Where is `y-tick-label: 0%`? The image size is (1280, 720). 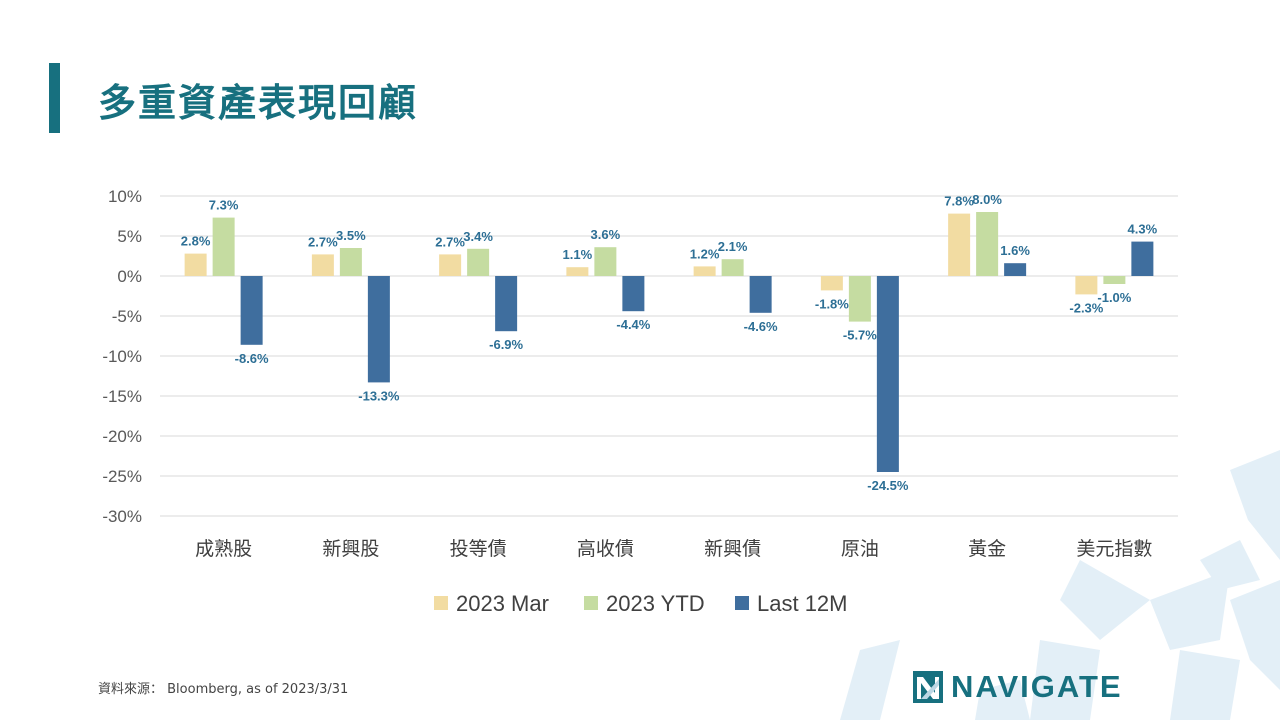
y-tick-label: 0% is located at coordinates (129, 276).